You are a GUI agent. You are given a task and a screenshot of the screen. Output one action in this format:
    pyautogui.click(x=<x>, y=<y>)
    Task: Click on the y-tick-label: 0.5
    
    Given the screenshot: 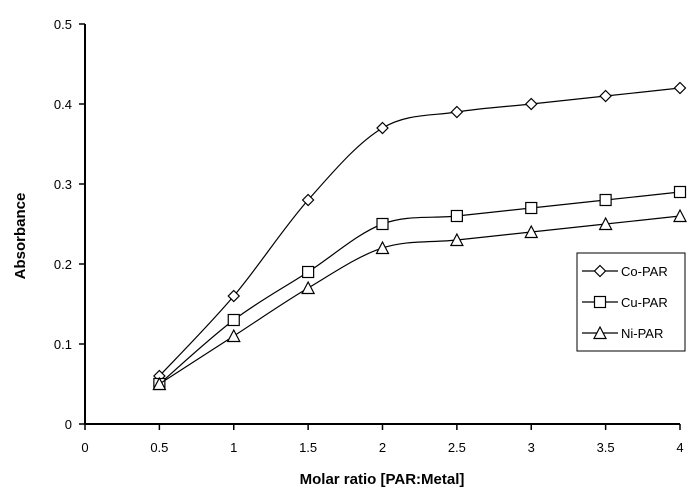 What is the action you would take?
    pyautogui.click(x=63, y=24)
    